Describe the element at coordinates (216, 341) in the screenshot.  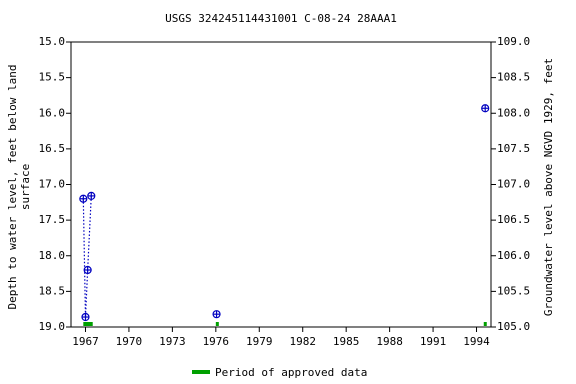
I see `x-tick-label: 1976` at that location.